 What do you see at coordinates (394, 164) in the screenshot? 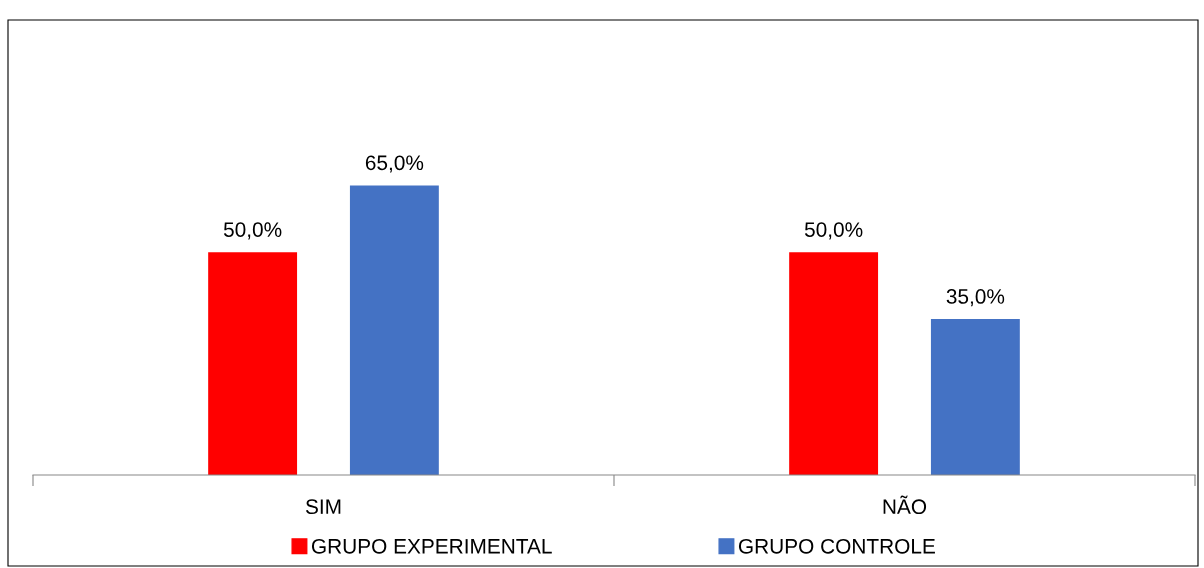
I see `data-label: 65,0%` at bounding box center [394, 164].